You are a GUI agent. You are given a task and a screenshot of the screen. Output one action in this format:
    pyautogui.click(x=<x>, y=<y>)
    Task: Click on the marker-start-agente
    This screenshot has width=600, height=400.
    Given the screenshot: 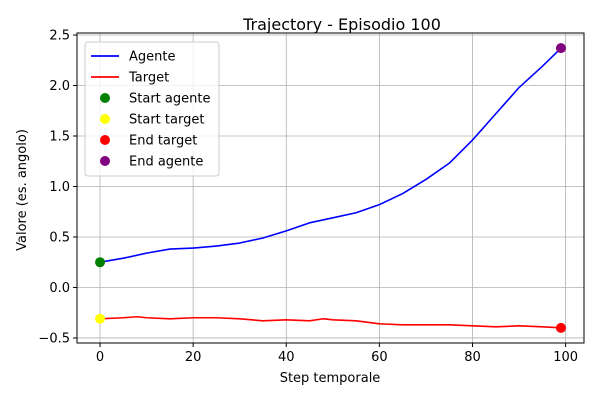 What is the action you would take?
    pyautogui.click(x=100, y=262)
    